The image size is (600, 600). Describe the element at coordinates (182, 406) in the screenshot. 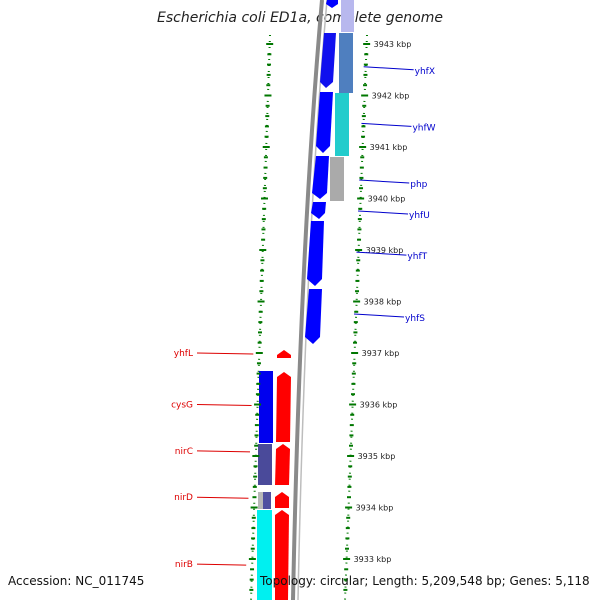

I see `gene-label-cysg: cysG` at that location.